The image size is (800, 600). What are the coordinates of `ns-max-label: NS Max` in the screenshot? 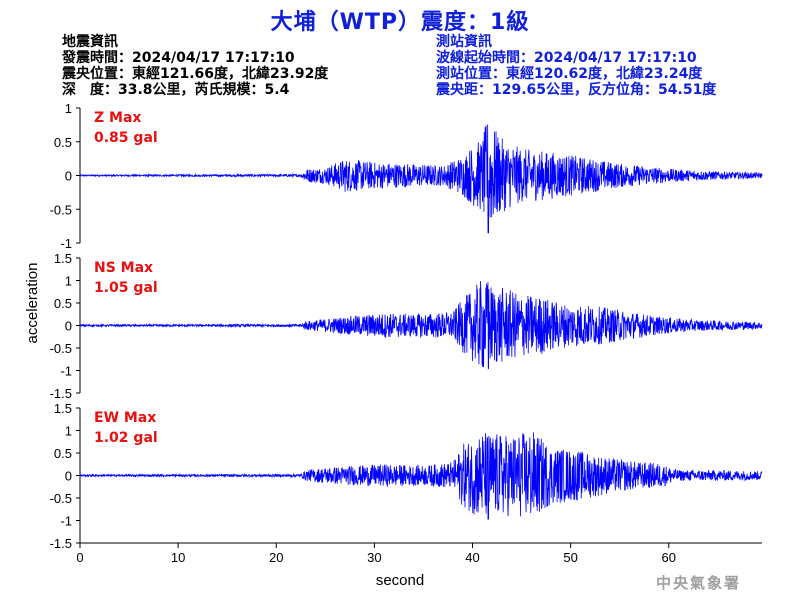 It's located at (124, 268).